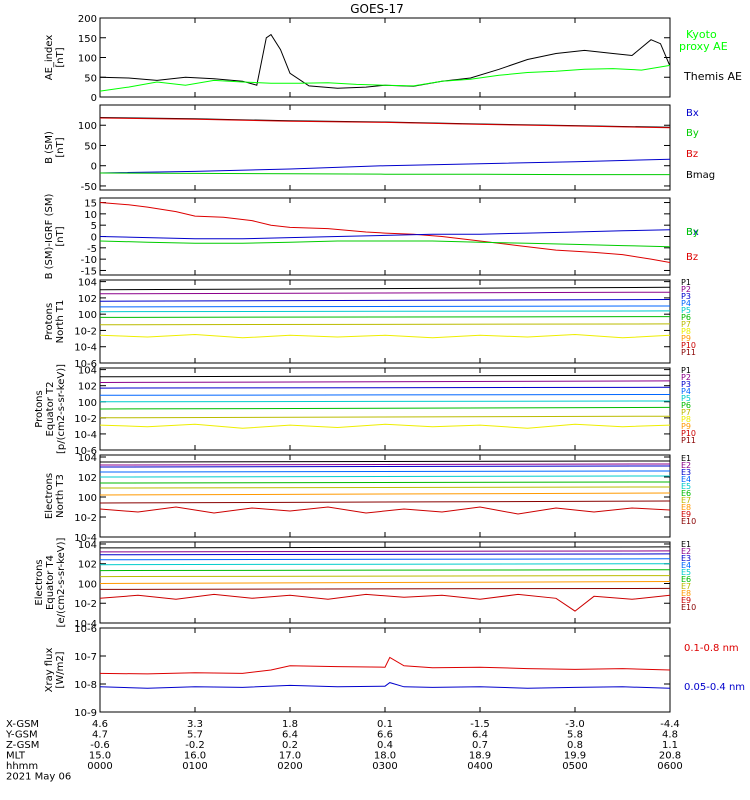  What do you see at coordinates (89, 187) in the screenshot?
I see `y-tick-label: -50` at bounding box center [89, 187].